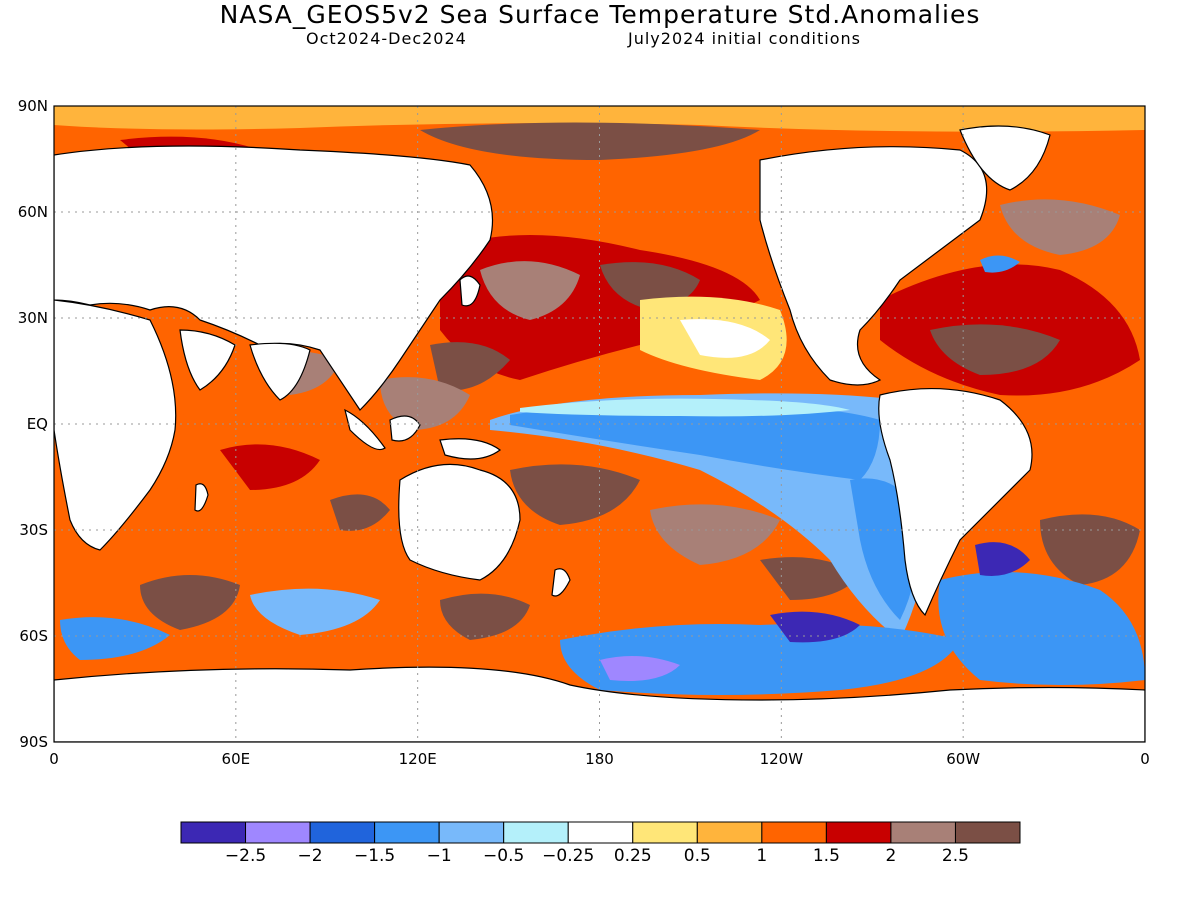 This screenshot has height=900, width=1200. Describe the element at coordinates (33, 742) in the screenshot. I see `lat-tick-label: 90S` at that location.